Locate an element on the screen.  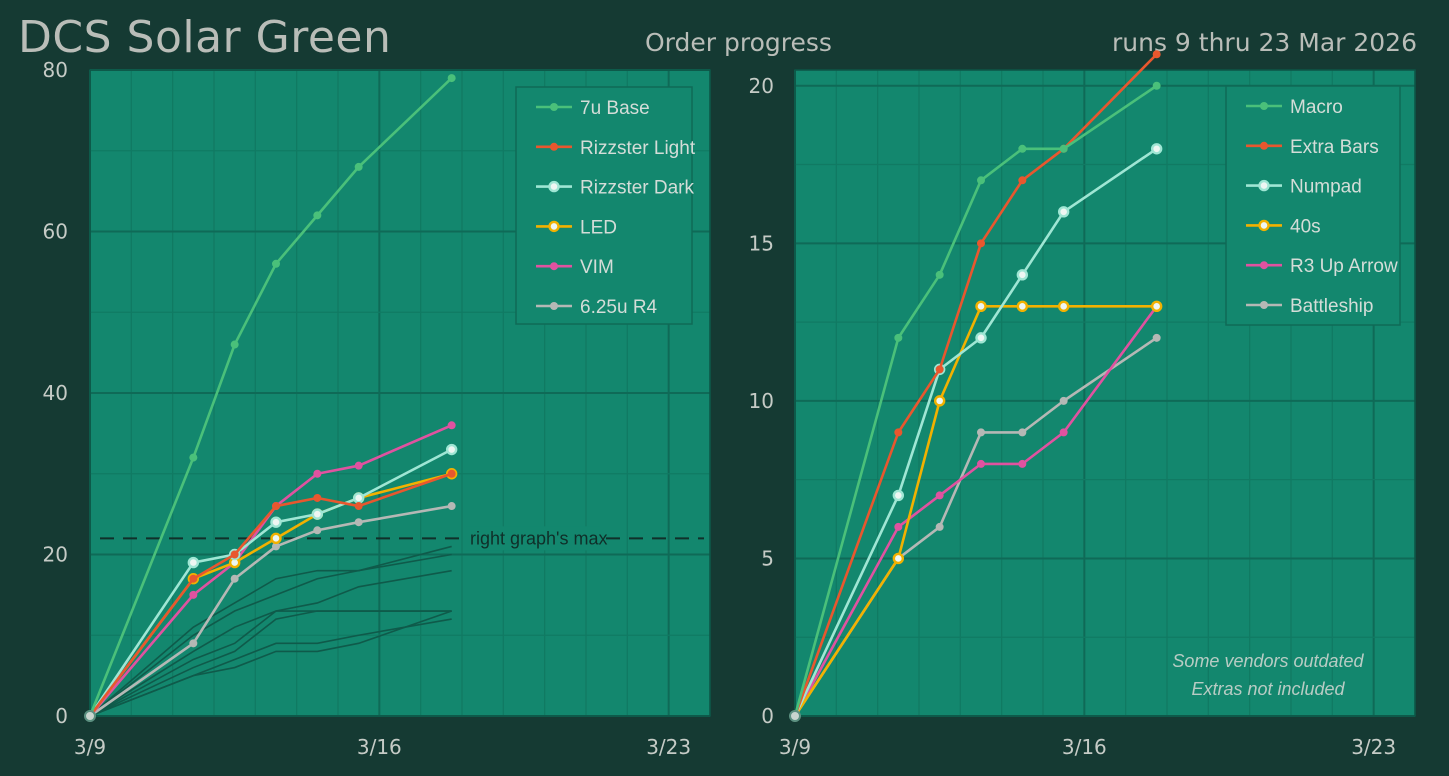
annotation-text: Extras not included is located at coordinates (1268, 689).